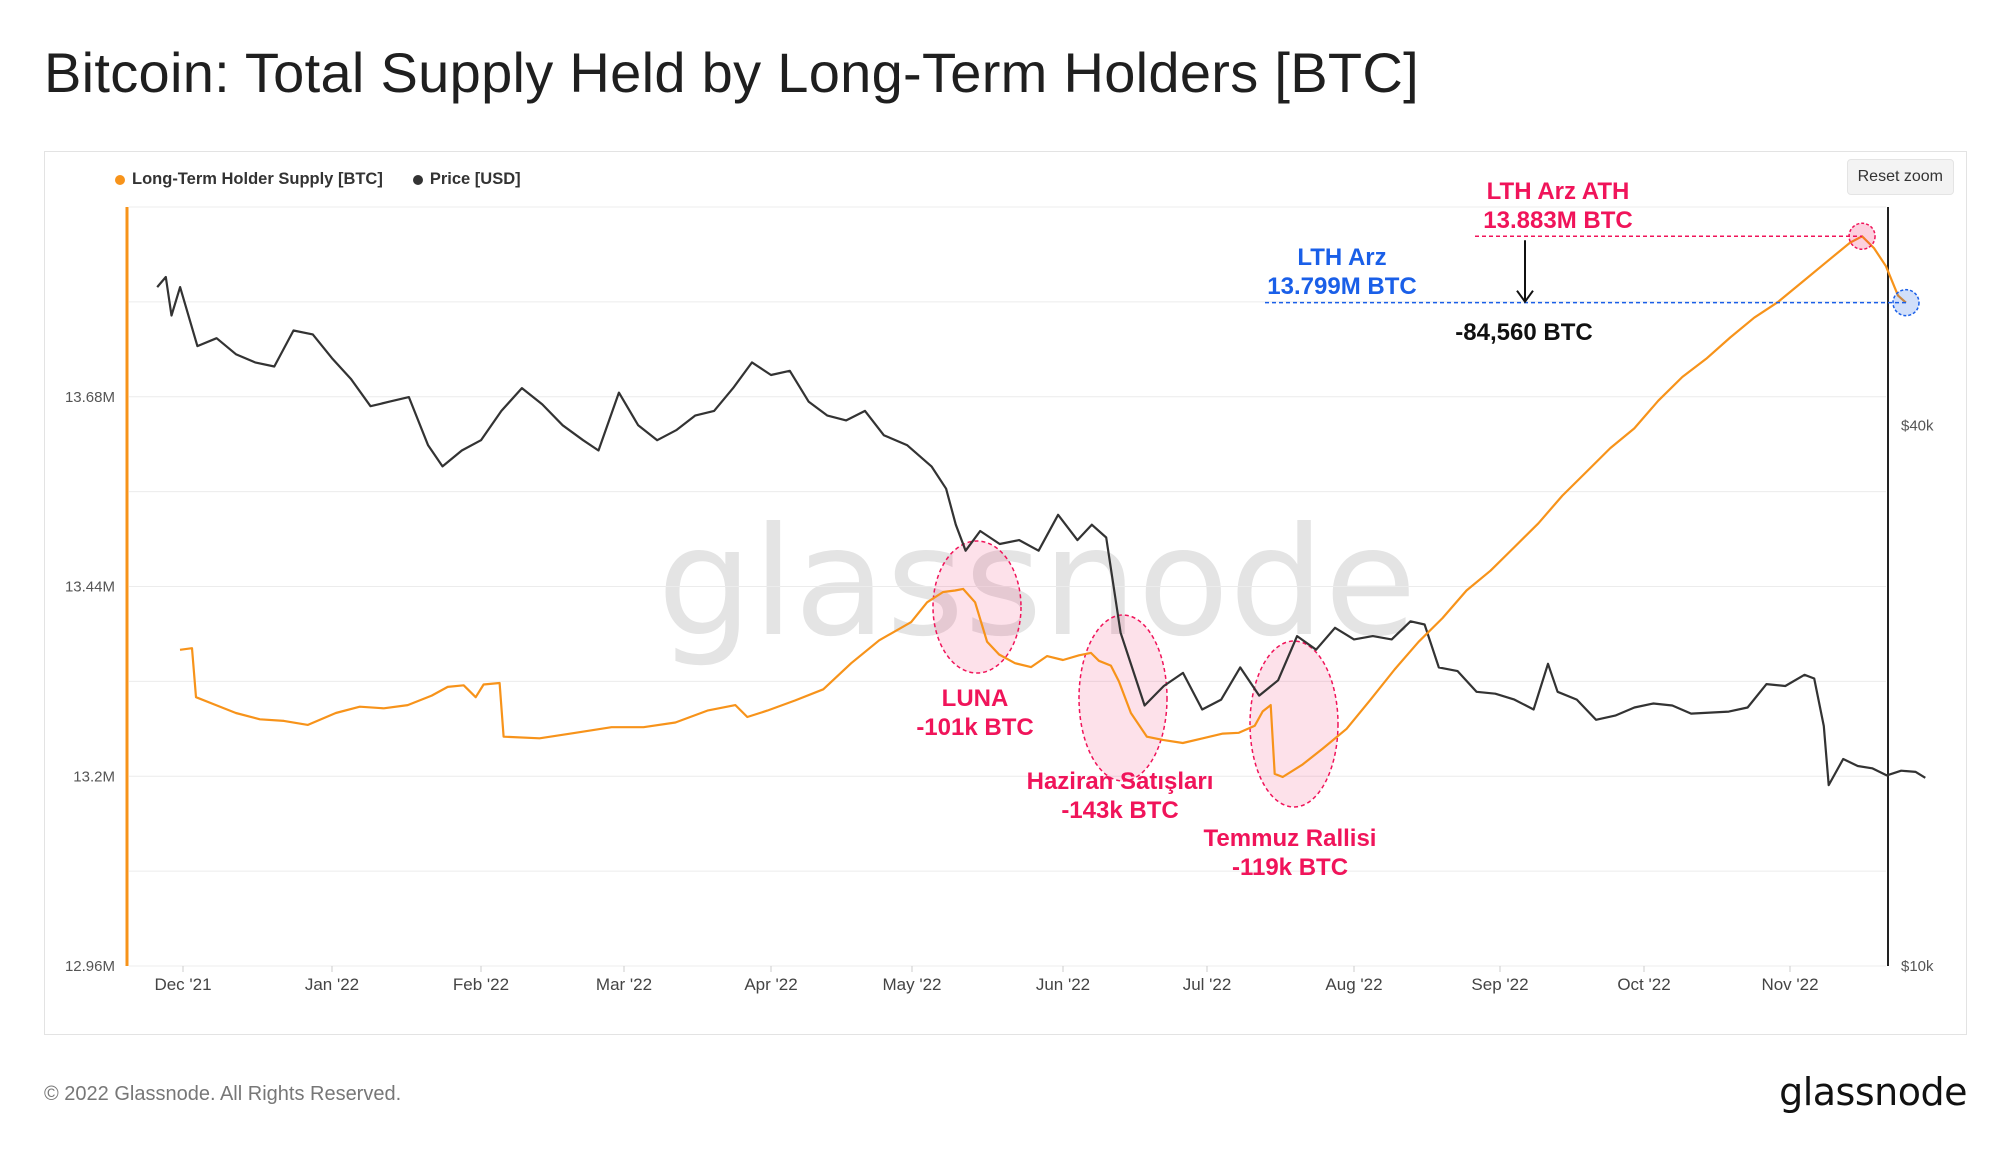 The height and width of the screenshot is (1152, 2000). What do you see at coordinates (1207, 984) in the screenshot?
I see `x-tick-label: Jul '22` at bounding box center [1207, 984].